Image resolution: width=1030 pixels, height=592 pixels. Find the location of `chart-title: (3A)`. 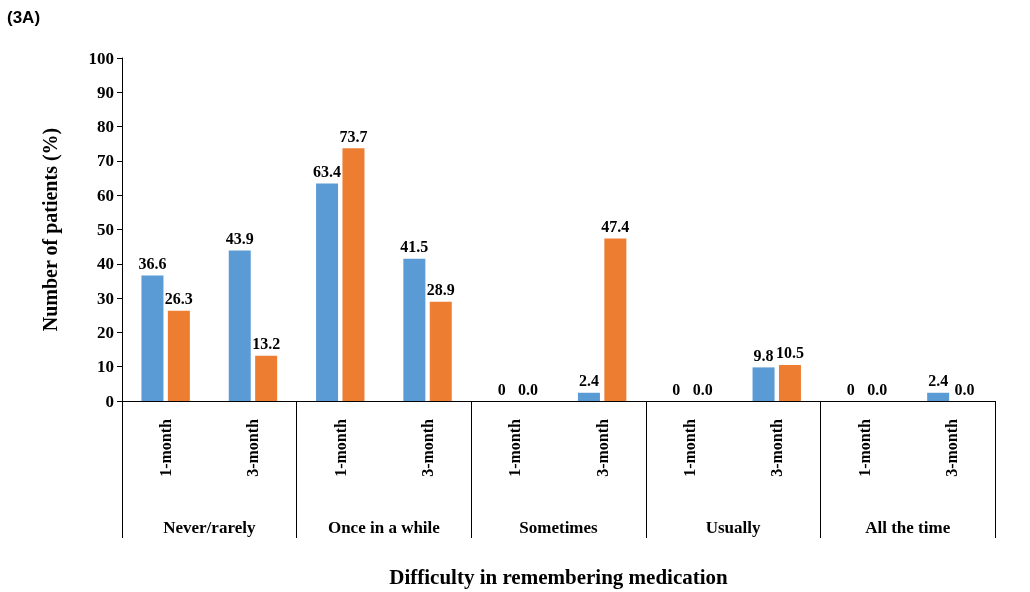

chart-title: (3A) is located at coordinates (24, 17).